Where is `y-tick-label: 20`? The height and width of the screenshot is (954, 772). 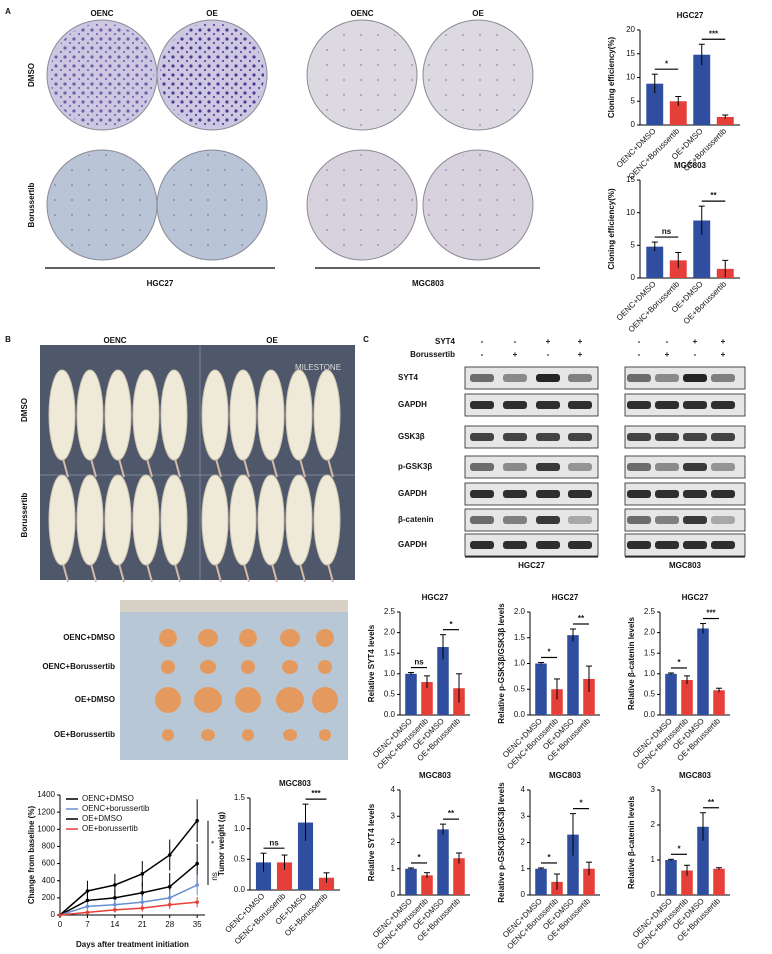
y-tick-label: 20 is located at coordinates (630, 29).